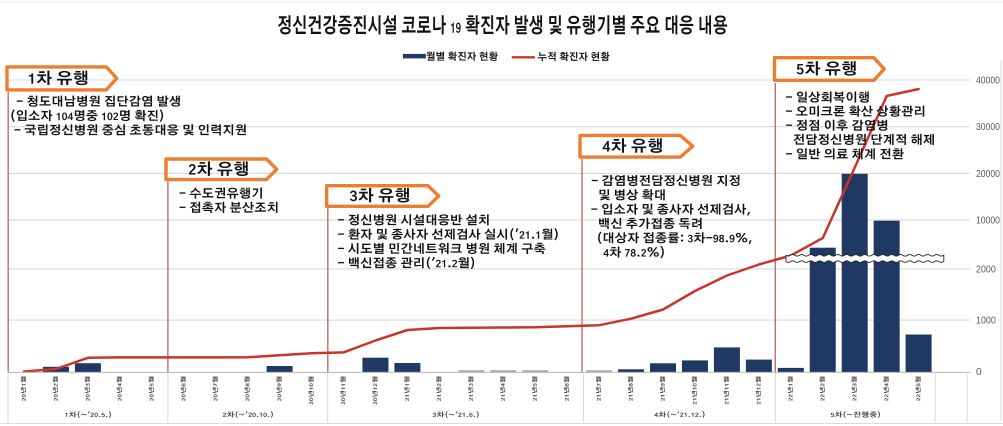 Image resolution: width=1003 pixels, height=426 pixels. I want to click on svg-text: 2000, so click(986, 269).